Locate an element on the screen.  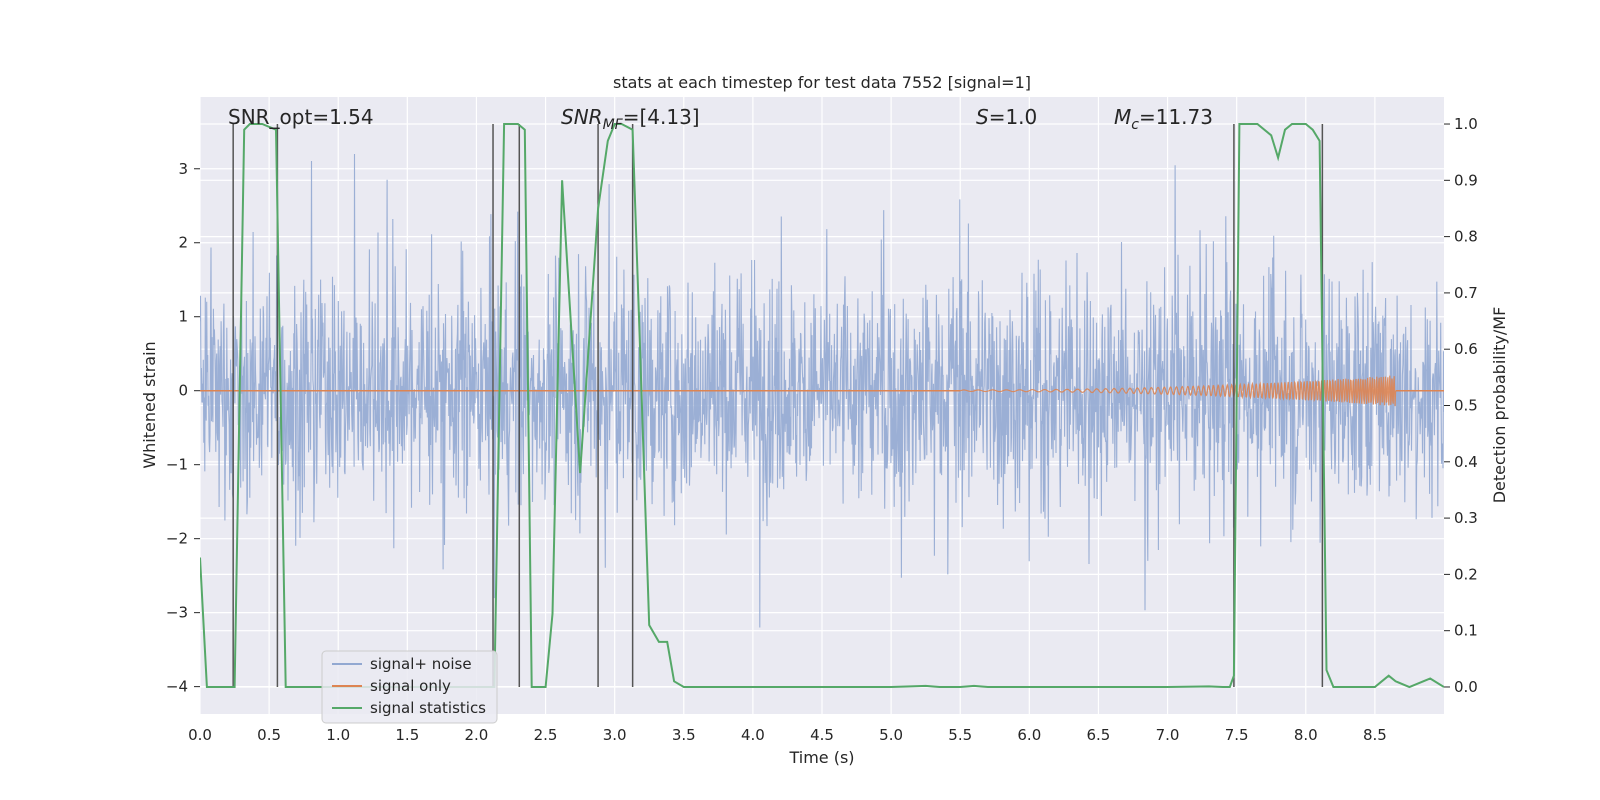
y-left-tick-label: 0 is located at coordinates (183, 391).